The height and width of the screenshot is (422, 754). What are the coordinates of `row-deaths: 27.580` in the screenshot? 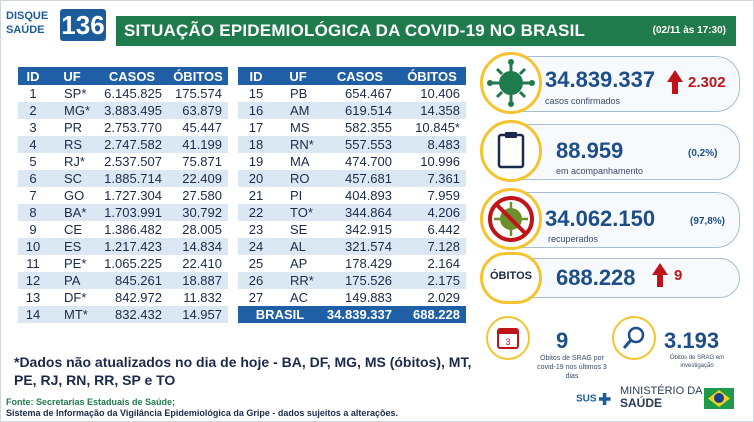 It's located at (202, 195).